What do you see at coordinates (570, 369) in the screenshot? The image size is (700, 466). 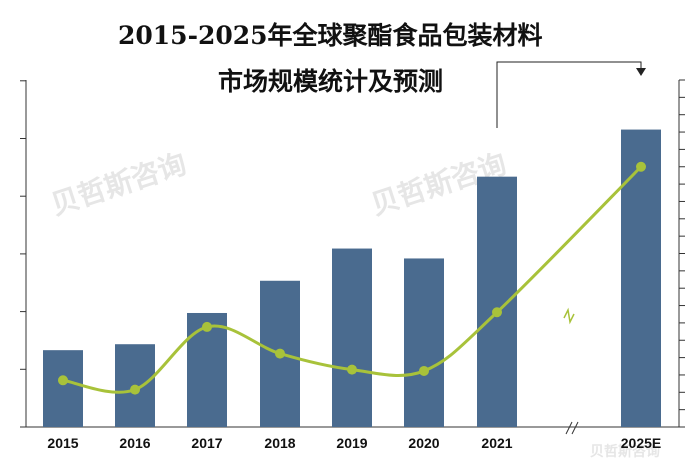 I see `axis-break-marks` at bounding box center [570, 369].